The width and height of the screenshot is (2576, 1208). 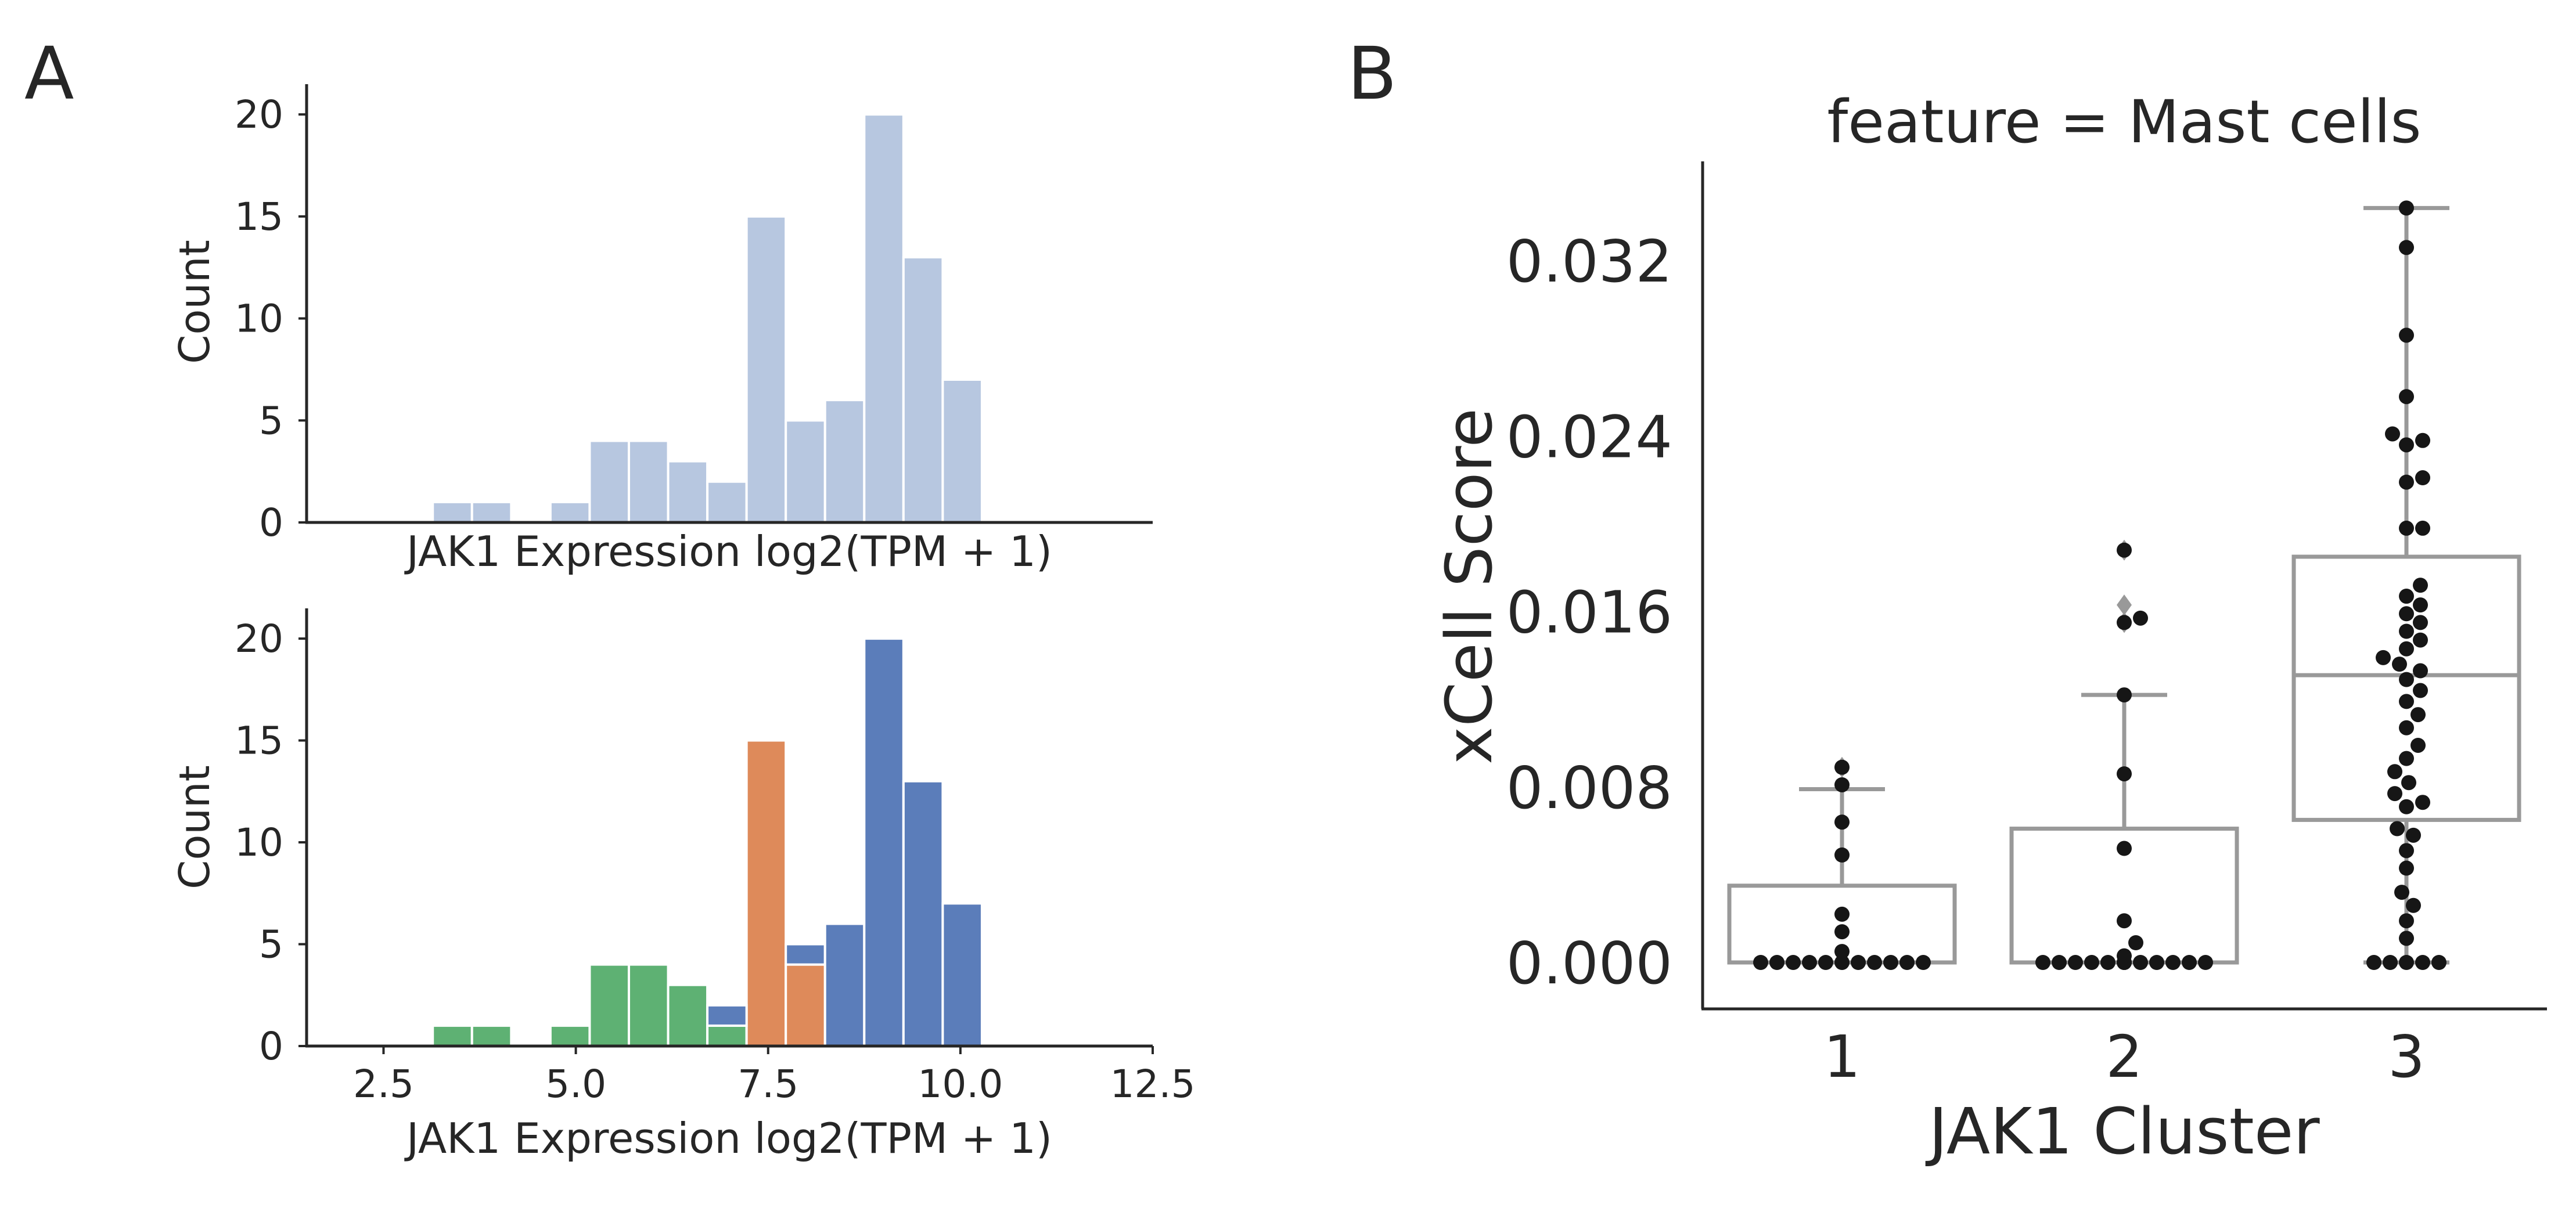 I want to click on hist-top-ytick-label: 0, so click(x=271, y=522).